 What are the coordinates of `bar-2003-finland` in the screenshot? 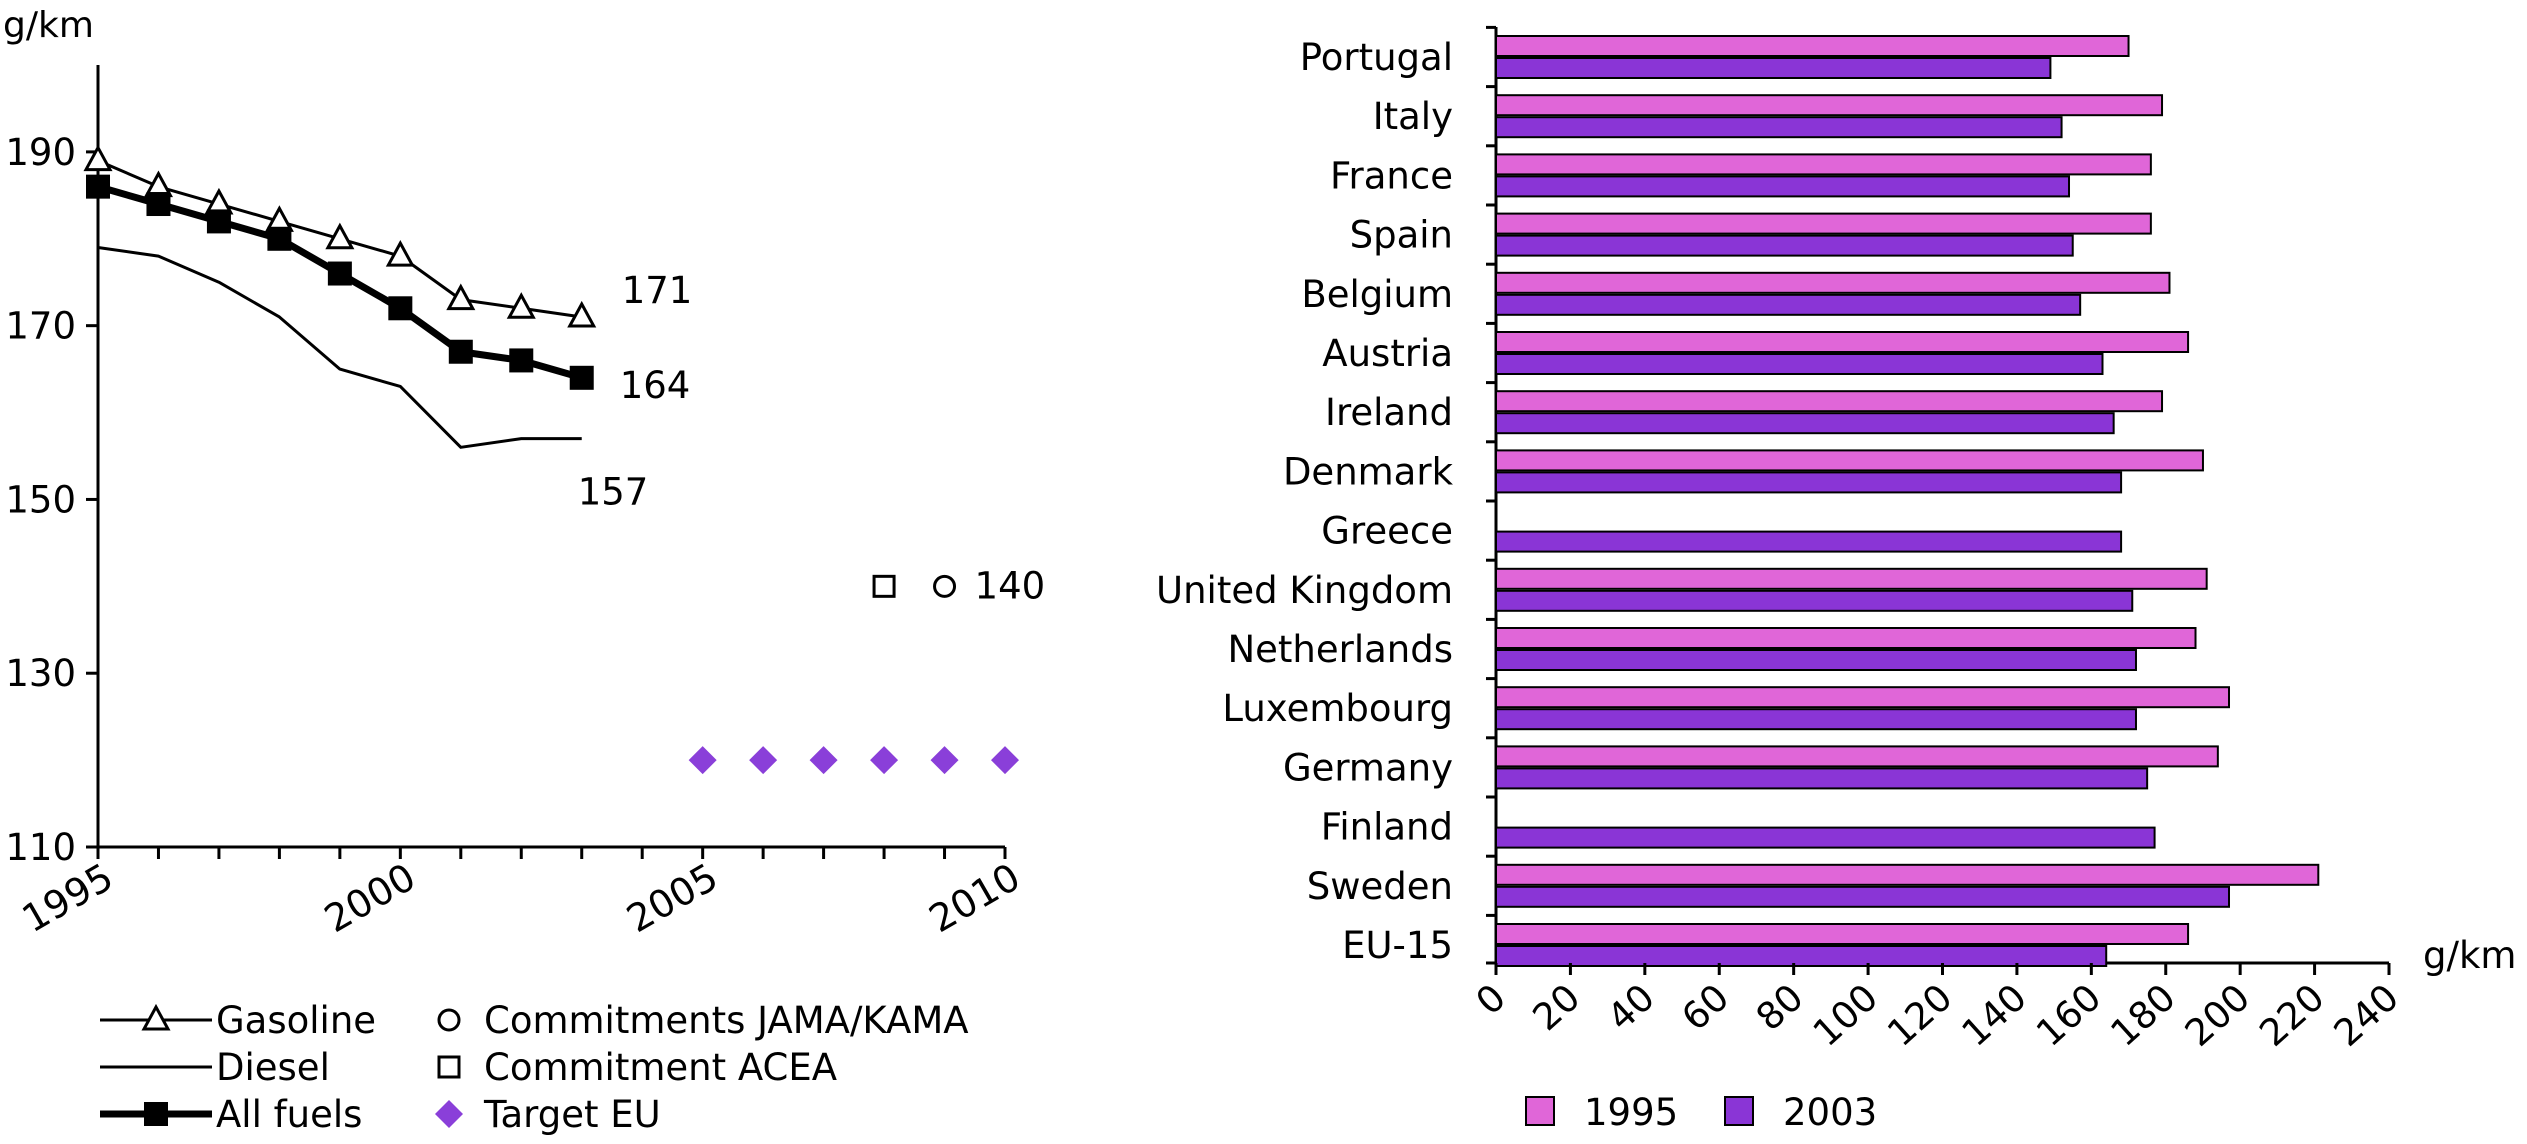 It's located at (1825, 837).